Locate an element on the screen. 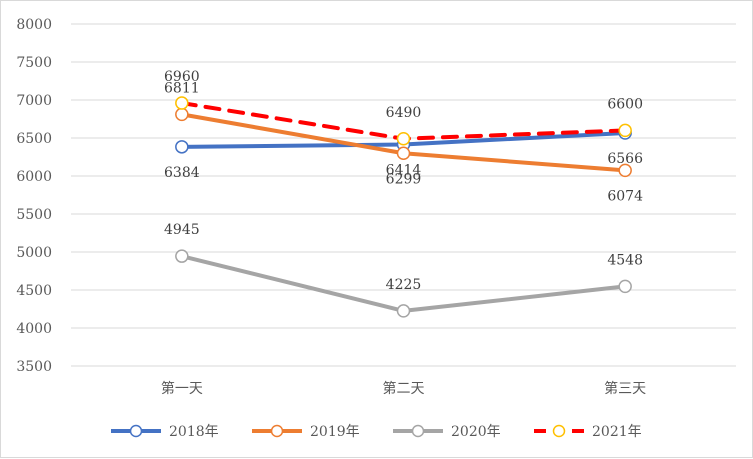  legend-label: 2021年 is located at coordinates (617, 432).